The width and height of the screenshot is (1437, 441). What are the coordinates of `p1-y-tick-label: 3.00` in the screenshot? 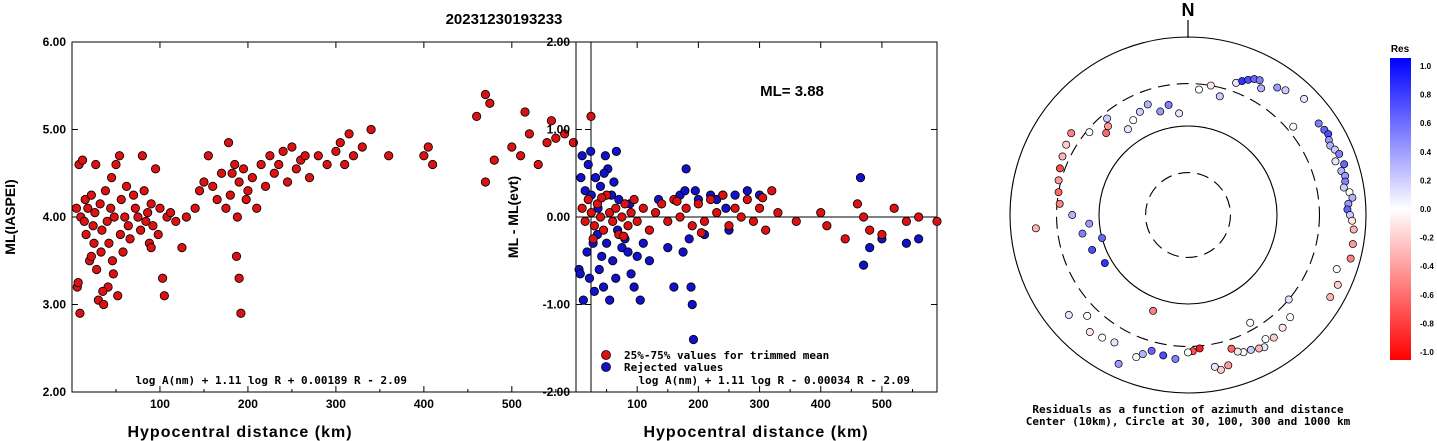 It's located at (55, 305).